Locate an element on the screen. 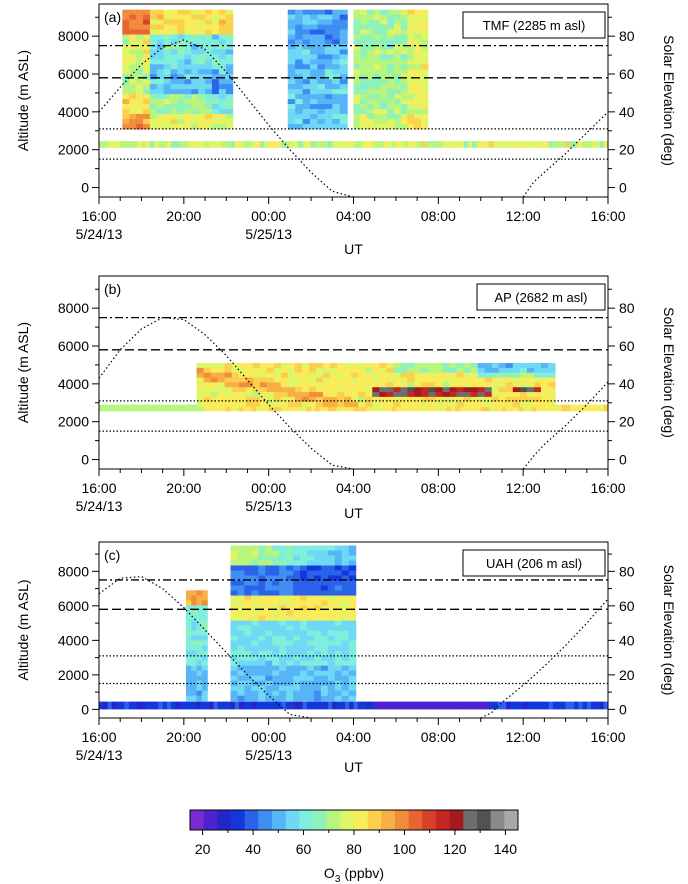  panel-b-surface-cell is located at coordinates (364, 408).